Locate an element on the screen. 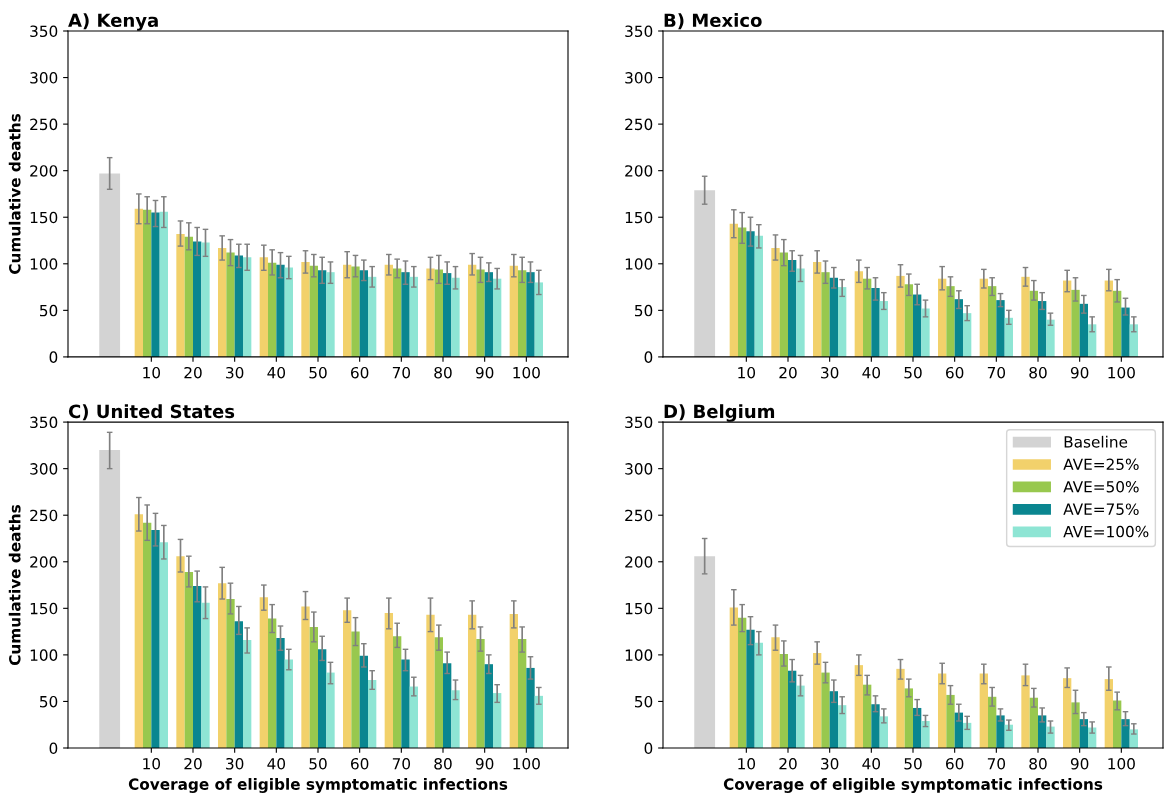  x-tick-label: 60 is located at coordinates (955, 763).